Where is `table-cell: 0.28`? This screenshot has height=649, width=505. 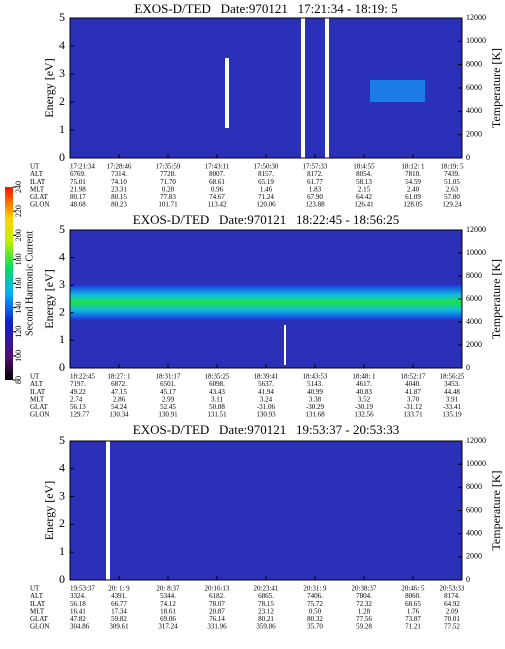 table-cell: 0.28 is located at coordinates (168, 189).